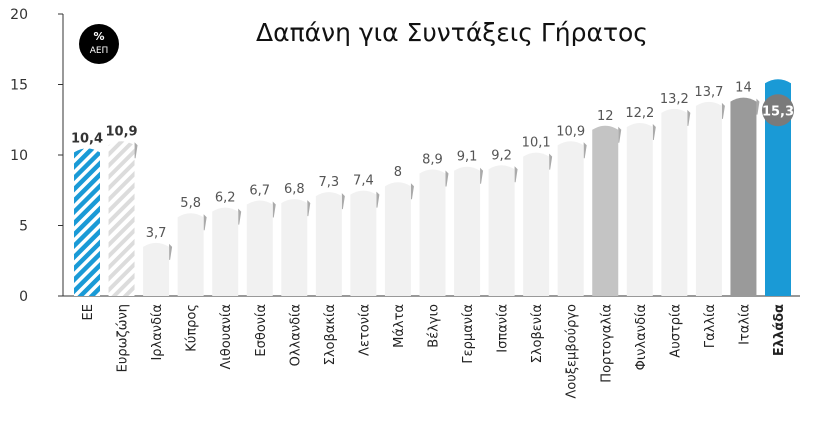 This screenshot has height=427, width=817. Describe the element at coordinates (259, 191) in the screenshot. I see `value-label: 6,7` at that location.